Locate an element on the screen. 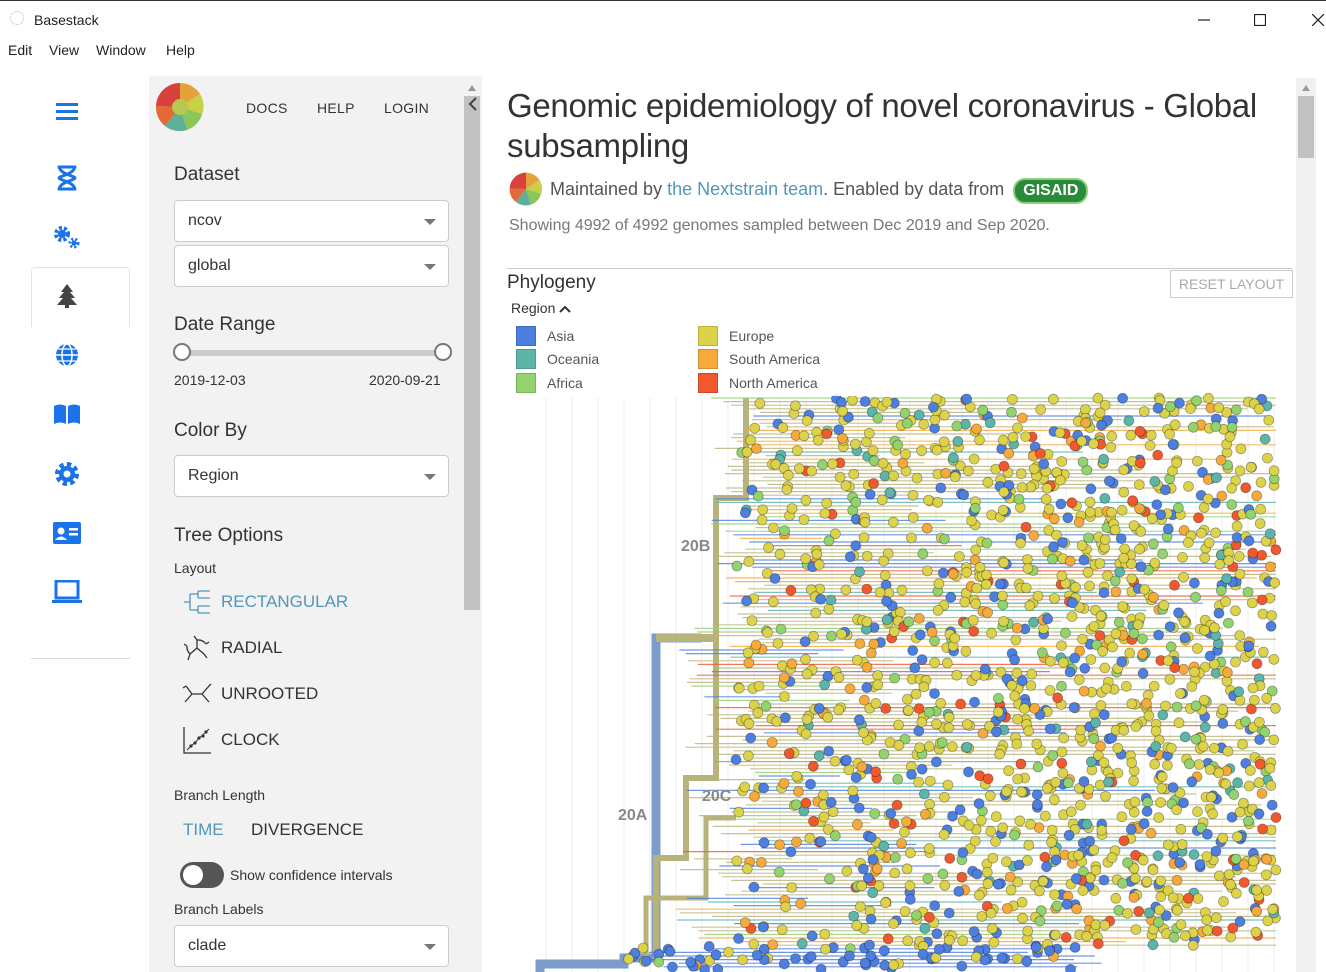  nextstrain-team-link: the Nextstrain team is located at coordinates (745, 189).